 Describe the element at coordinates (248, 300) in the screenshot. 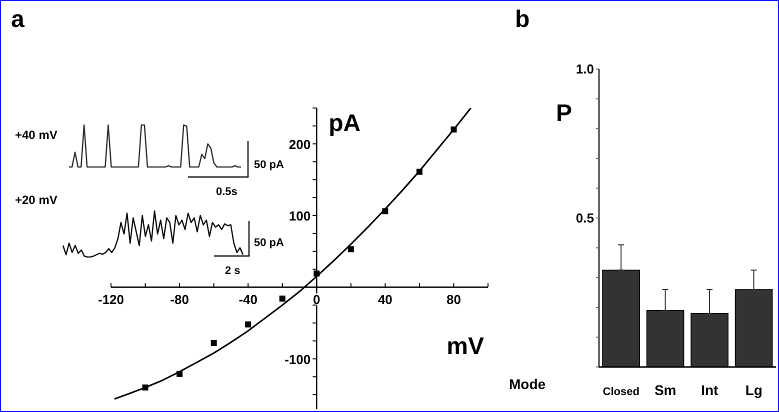

I see `x-tick-label: -40` at that location.